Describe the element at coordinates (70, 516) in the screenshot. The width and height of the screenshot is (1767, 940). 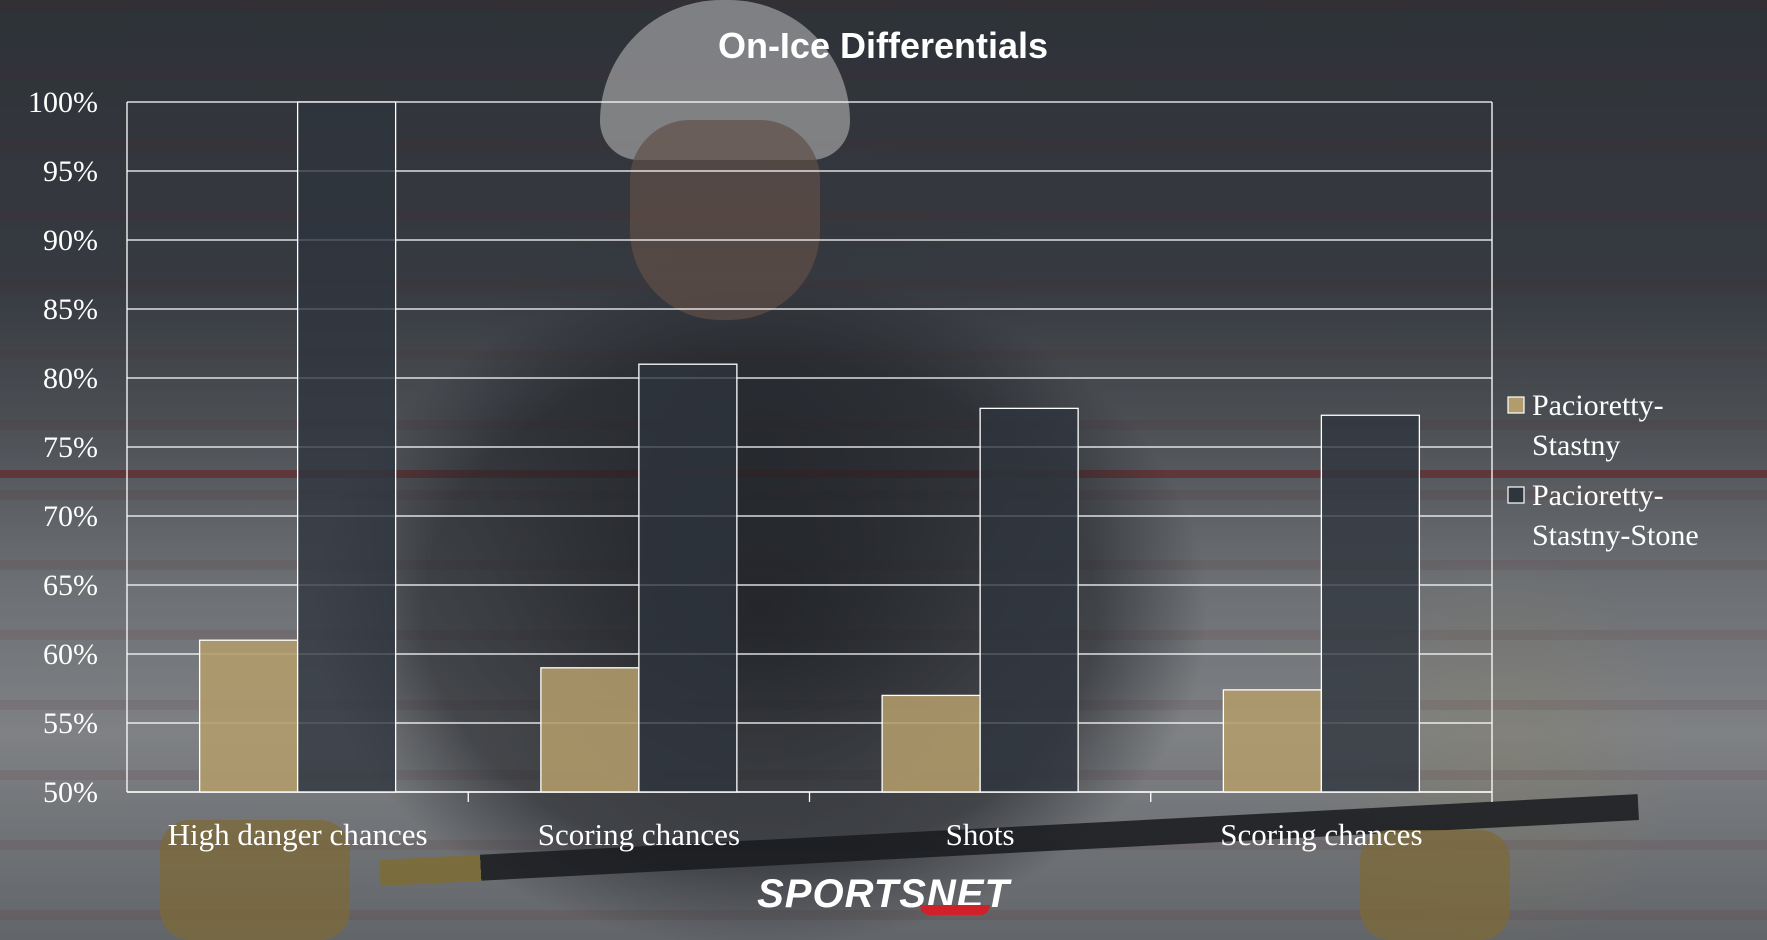
I see `y-tick-label: 70%` at that location.